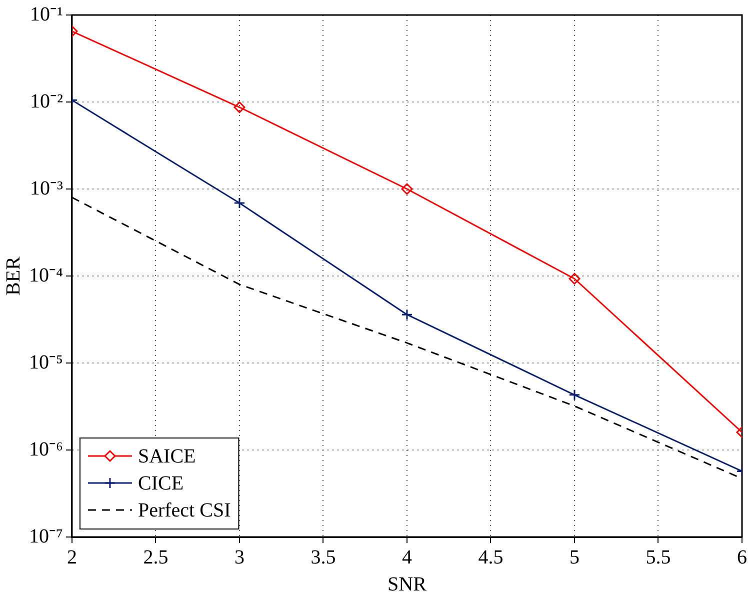 The image size is (752, 597). I want to click on x-tick-label: 6, so click(742, 557).